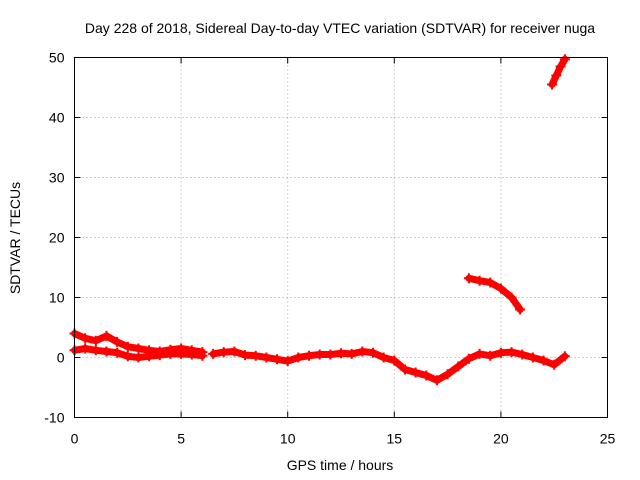 Image resolution: width=640 pixels, height=480 pixels. Describe the element at coordinates (57, 118) in the screenshot. I see `y-tick-label: 40` at that location.